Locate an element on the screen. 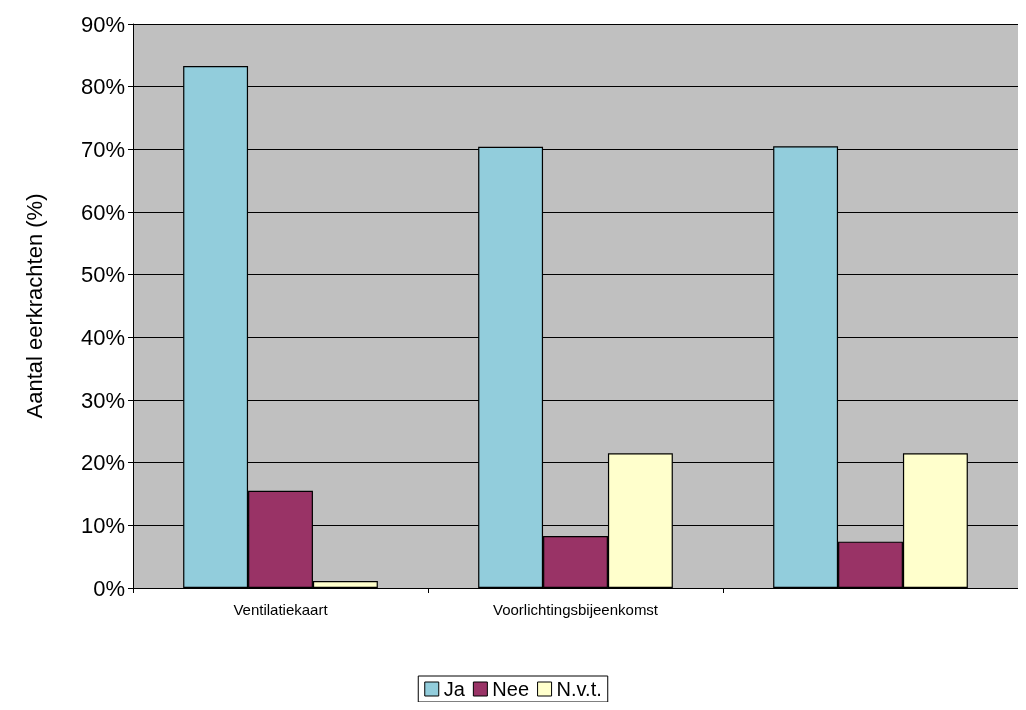  y-tick-label: 20% is located at coordinates (102, 463).